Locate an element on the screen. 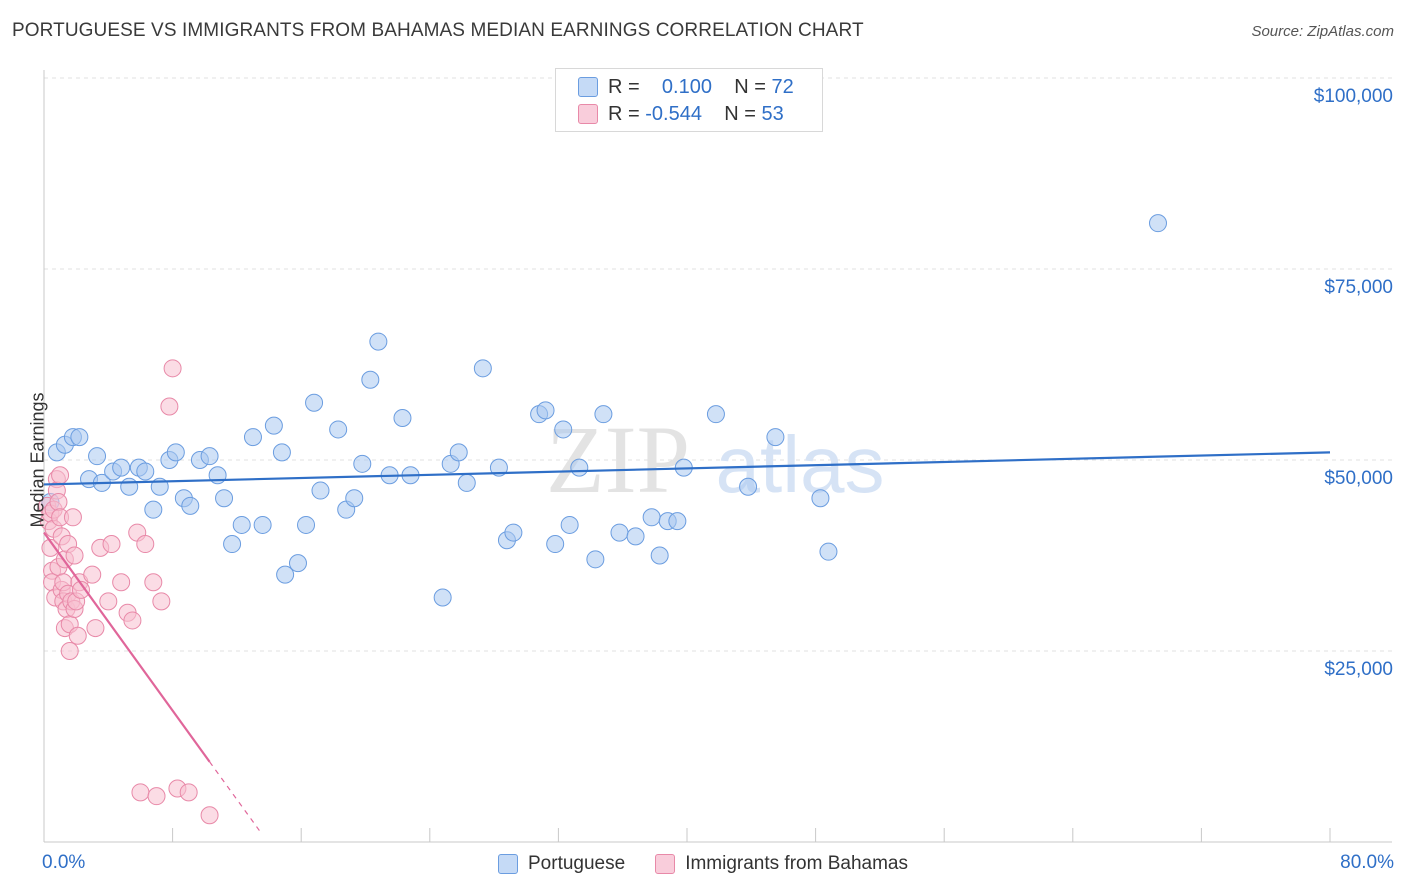  legend-item-portuguese: Portuguese is located at coordinates (561, 864).